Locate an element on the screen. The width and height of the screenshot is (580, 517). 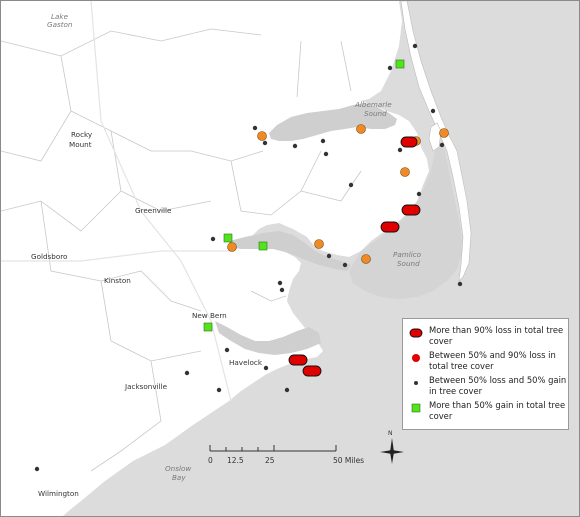
water-label-pamlico-1: Pamlico is located at coordinates (407, 254).